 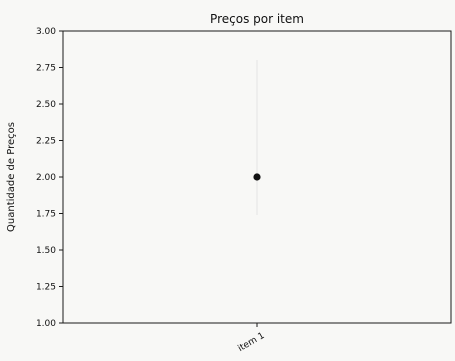 I want to click on x-tick-label: item 1, so click(x=251, y=342).